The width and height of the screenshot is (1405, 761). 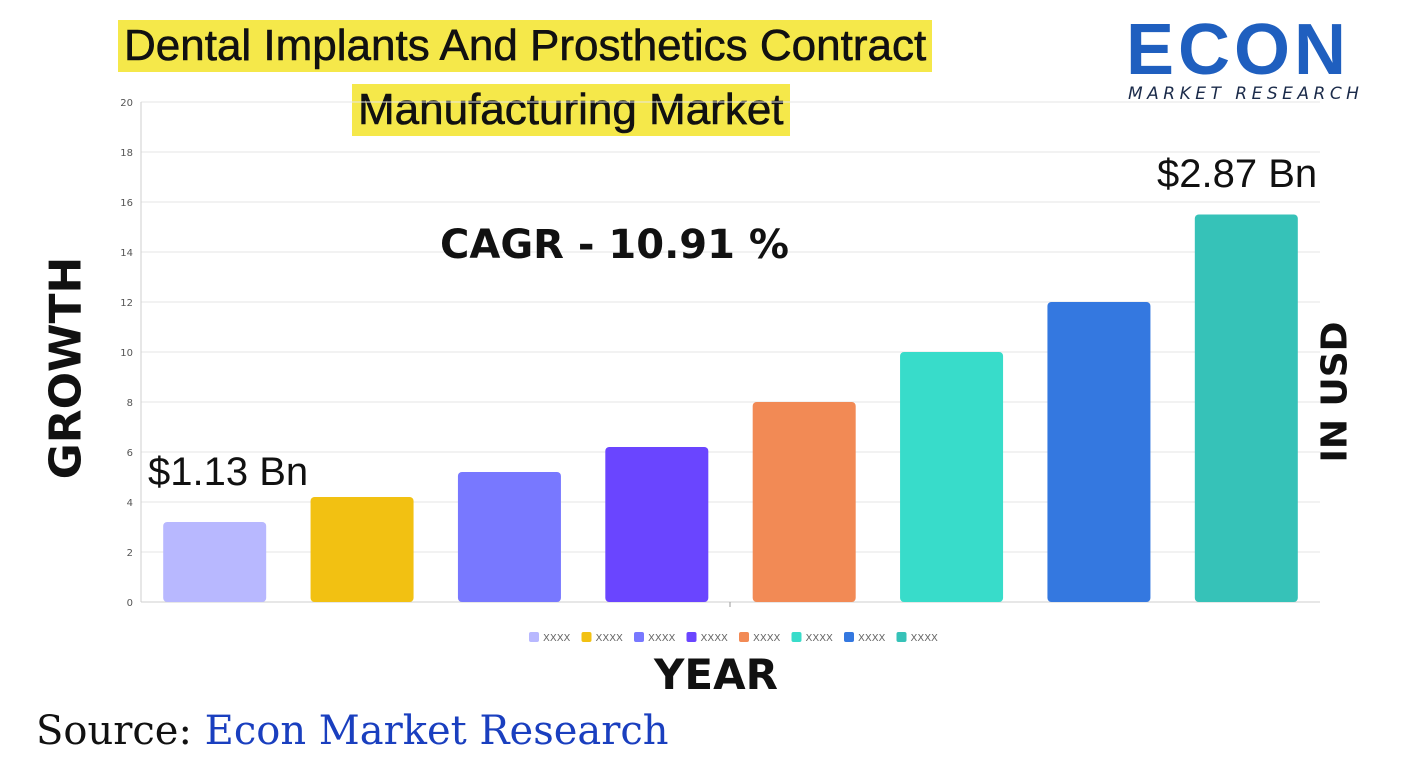 What do you see at coordinates (1246, 94) in the screenshot?
I see `logo-subtitle: MARKET RESEARCH` at bounding box center [1246, 94].